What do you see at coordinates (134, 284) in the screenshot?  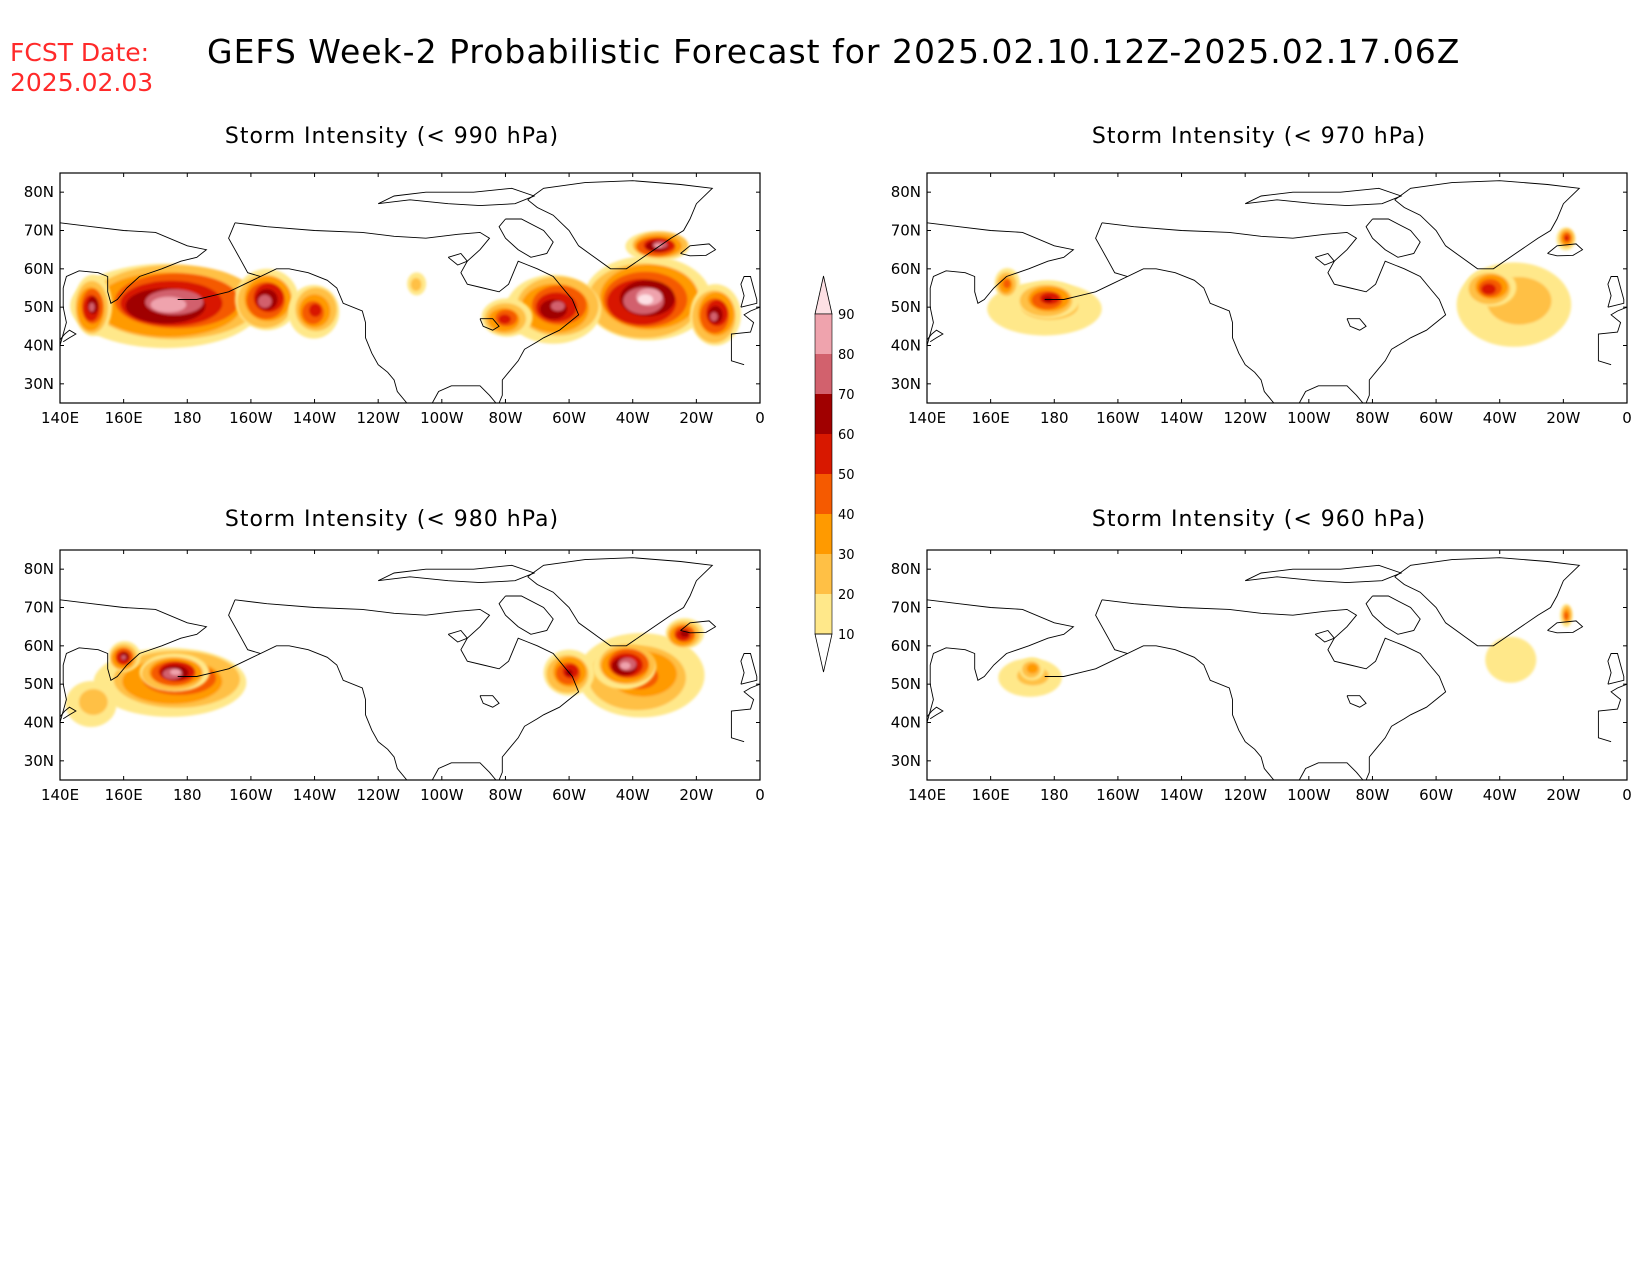 I see `kamchatka-asia` at bounding box center [134, 284].